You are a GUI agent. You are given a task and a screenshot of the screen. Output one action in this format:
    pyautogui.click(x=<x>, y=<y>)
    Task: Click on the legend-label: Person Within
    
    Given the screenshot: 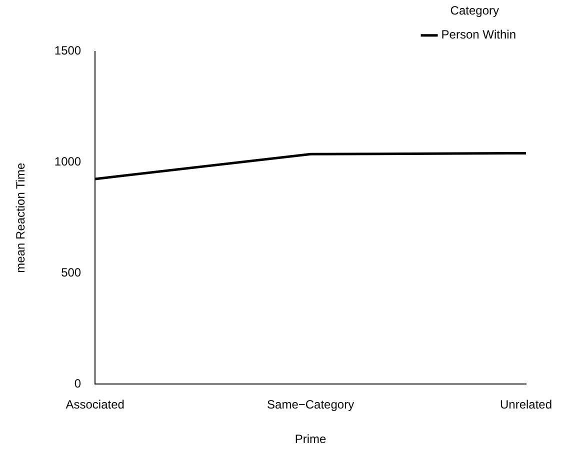 What is the action you would take?
    pyautogui.click(x=478, y=35)
    